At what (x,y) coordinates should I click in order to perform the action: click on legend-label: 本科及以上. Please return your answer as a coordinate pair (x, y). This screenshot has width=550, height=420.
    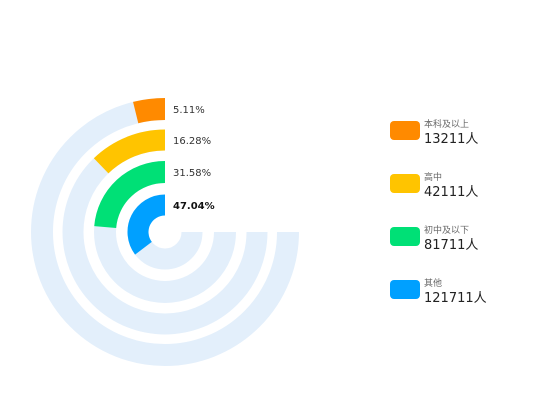
    Looking at the image, I should click on (447, 125).